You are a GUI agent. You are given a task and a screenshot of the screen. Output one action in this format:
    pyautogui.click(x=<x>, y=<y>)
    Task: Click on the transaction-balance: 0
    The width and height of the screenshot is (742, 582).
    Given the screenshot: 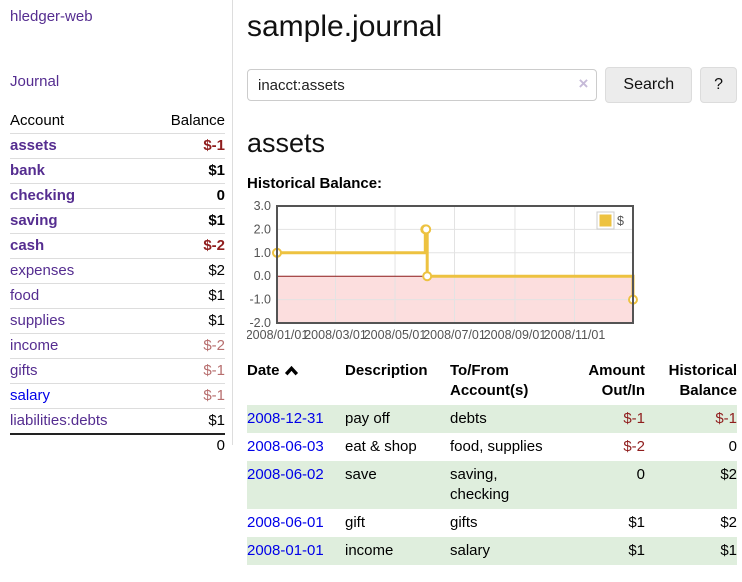 What is the action you would take?
    pyautogui.click(x=732, y=446)
    